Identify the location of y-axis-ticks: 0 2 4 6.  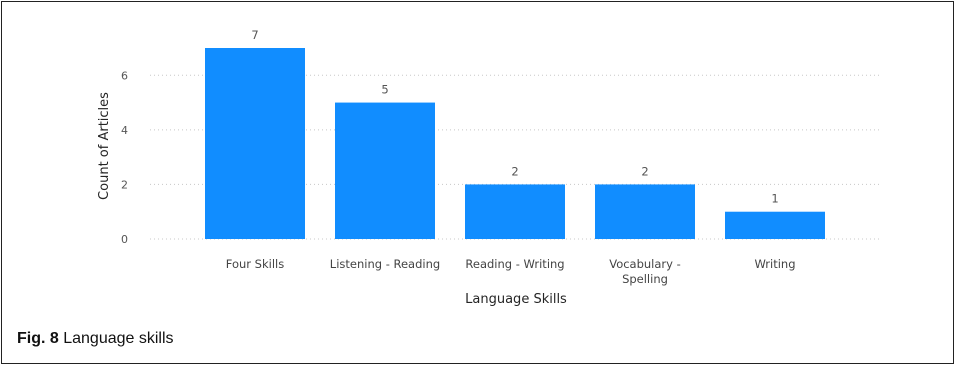
(124, 157).